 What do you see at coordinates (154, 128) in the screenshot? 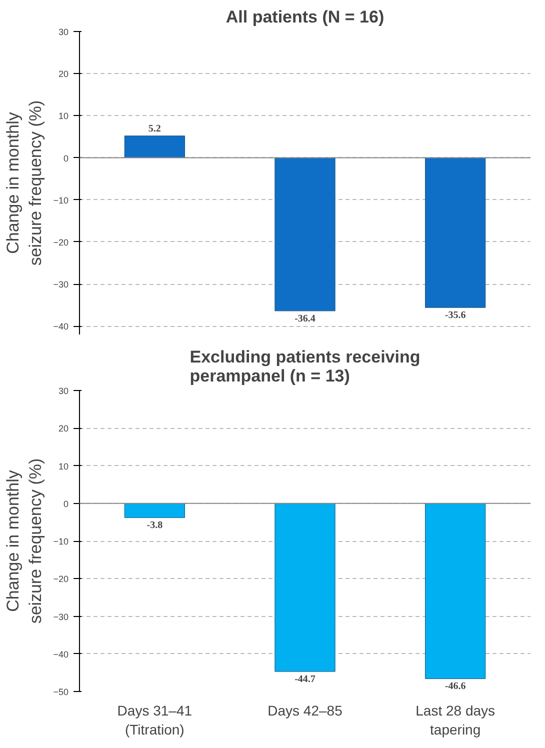
I see `data-label: 5.2` at bounding box center [154, 128].